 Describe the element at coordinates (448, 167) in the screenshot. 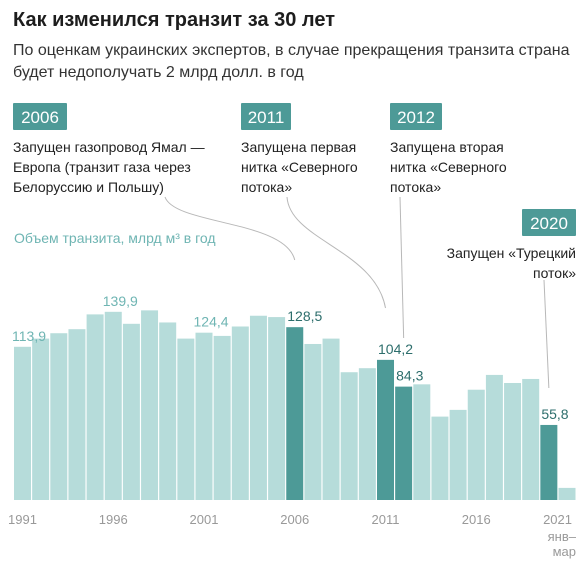

I see `annotation-text-2012: нитка «Северного` at that location.